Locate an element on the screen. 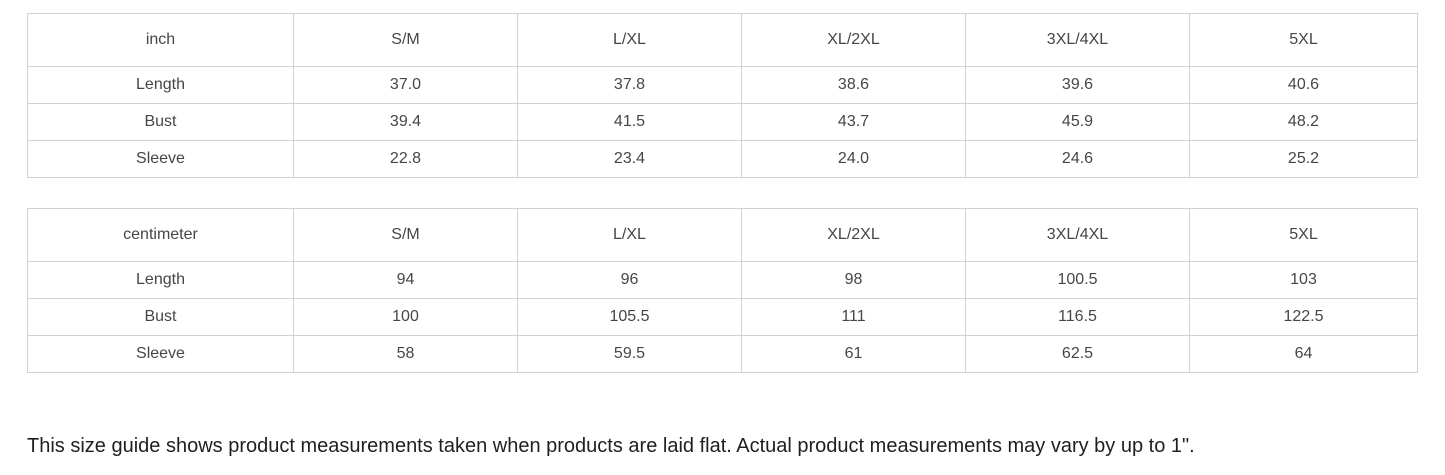 The image size is (1445, 475). inch-length-row: Length 37.0 37.8 38.6 39.6 40.6 is located at coordinates (722, 85).